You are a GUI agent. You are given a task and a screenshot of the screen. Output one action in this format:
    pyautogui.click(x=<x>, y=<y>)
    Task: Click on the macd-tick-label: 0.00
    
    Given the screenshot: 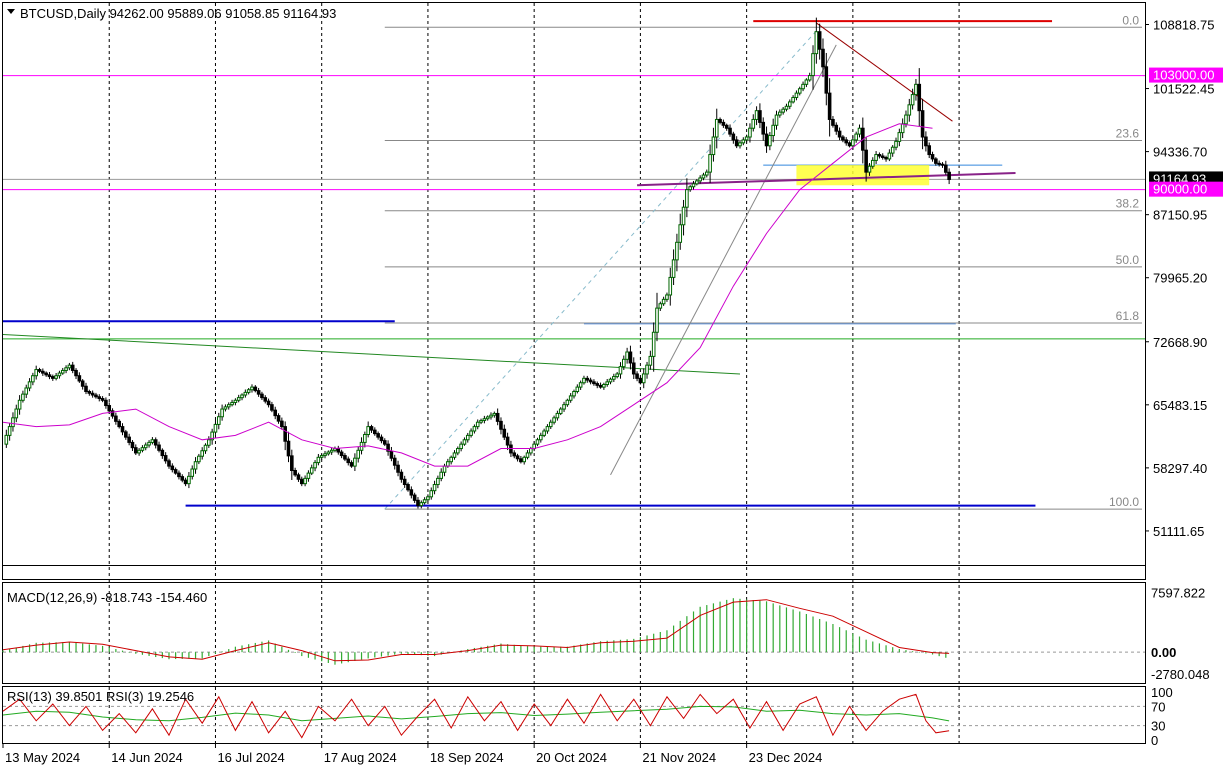 What is the action you would take?
    pyautogui.click(x=1163, y=652)
    